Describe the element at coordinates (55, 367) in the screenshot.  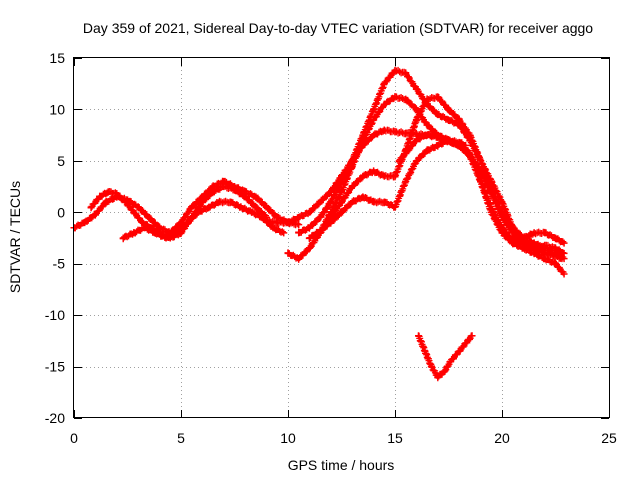
I see `y-tick-label: -15` at that location.